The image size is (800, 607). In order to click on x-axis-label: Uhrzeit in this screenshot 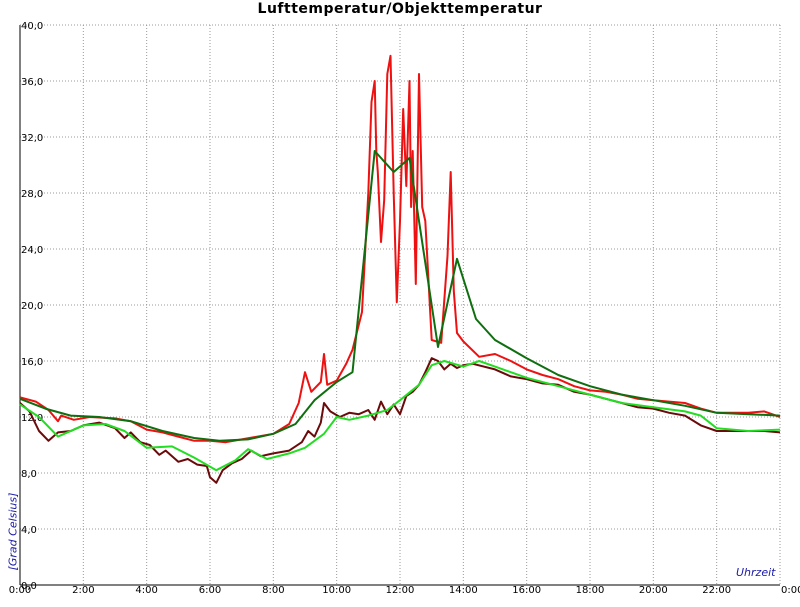, I will do `click(756, 572)`.